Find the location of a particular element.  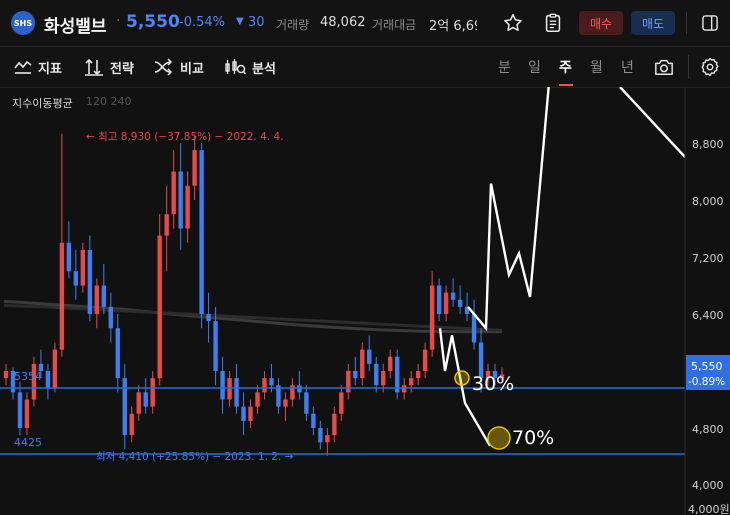

price-tick: 6,400 is located at coordinates (708, 315).